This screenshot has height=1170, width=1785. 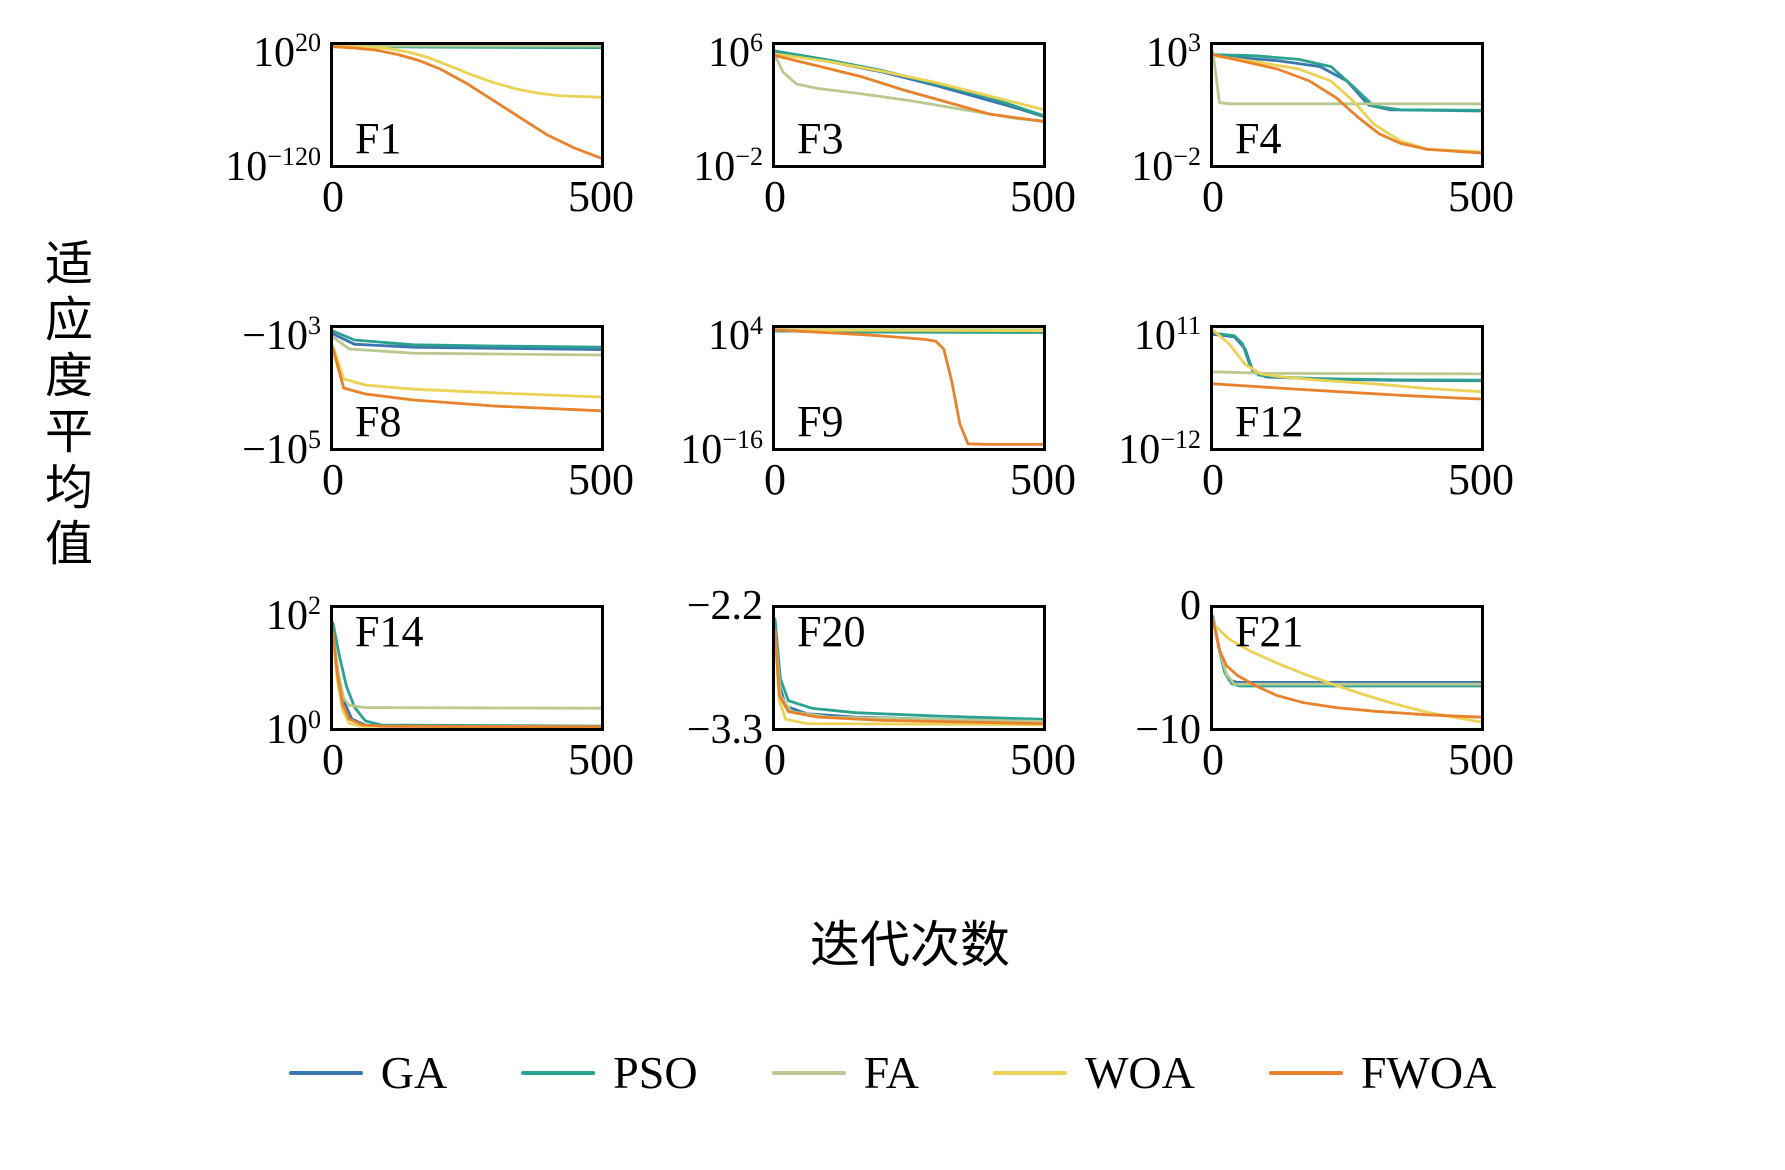 What do you see at coordinates (728, 166) in the screenshot?
I see `ytick-bottom-F3: 10⁻²` at bounding box center [728, 166].